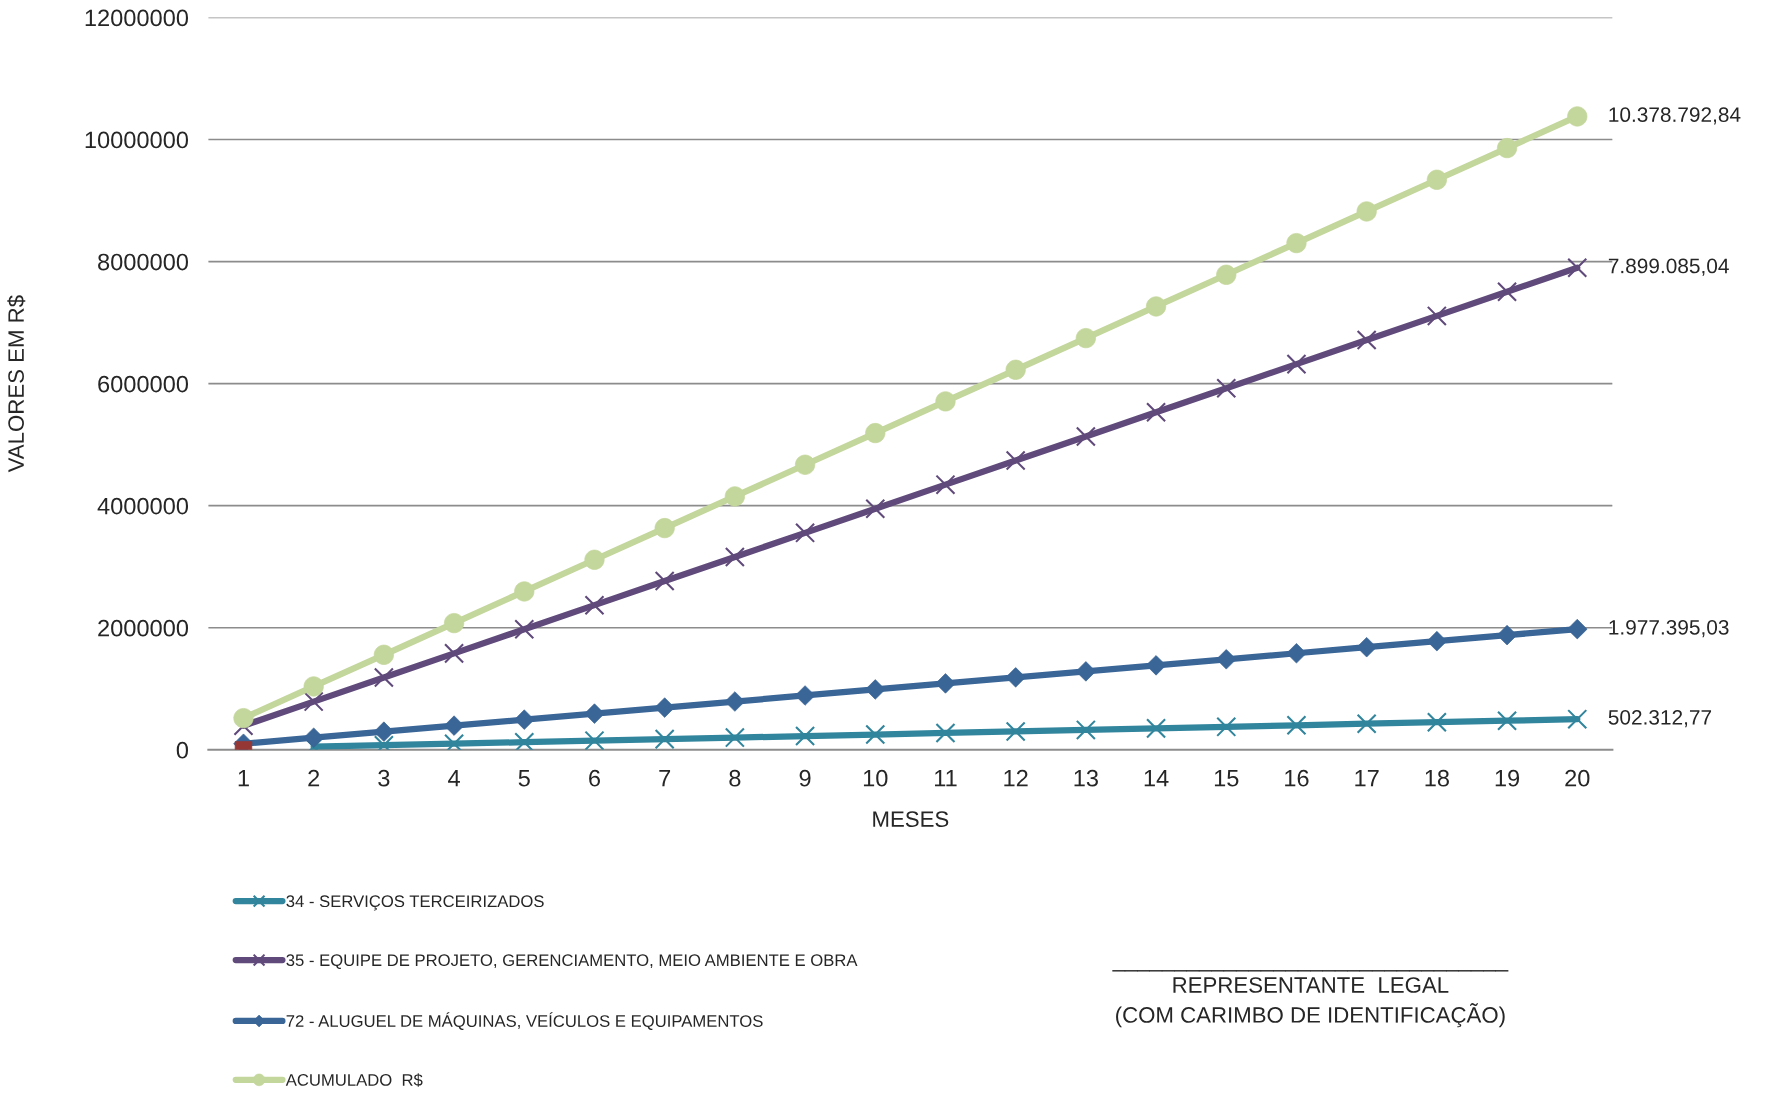 Image resolution: width=1766 pixels, height=1093 pixels. What do you see at coordinates (524, 778) in the screenshot?
I see `x-tick-label: 5` at bounding box center [524, 778].